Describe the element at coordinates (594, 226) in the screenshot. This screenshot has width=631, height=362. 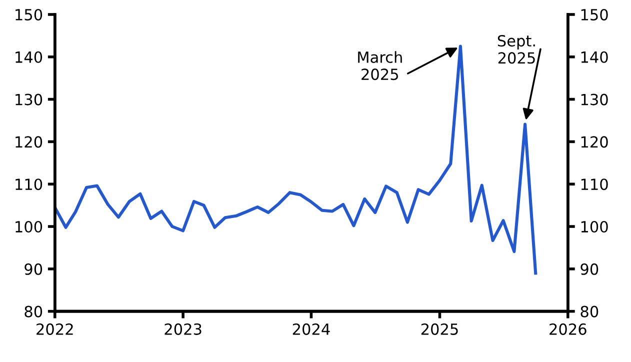
I see `y2-tick-label: 100` at that location.